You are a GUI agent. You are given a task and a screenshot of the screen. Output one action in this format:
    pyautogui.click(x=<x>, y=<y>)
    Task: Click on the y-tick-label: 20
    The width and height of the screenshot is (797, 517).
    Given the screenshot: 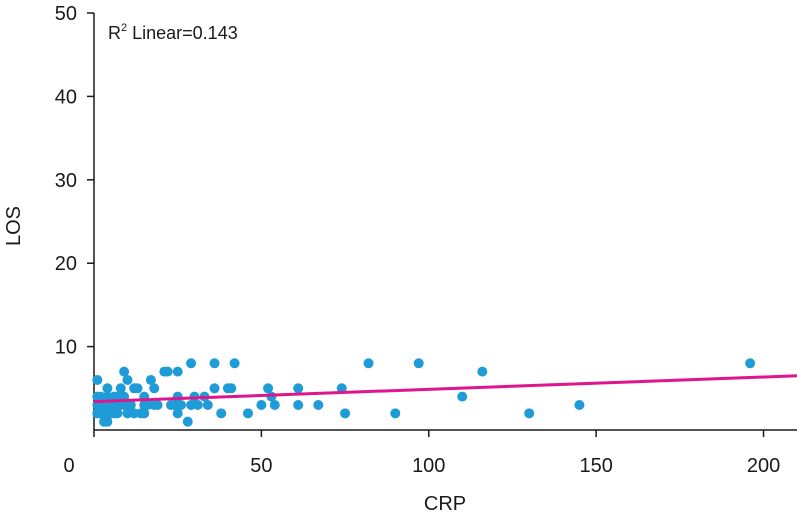 What is the action you would take?
    pyautogui.click(x=66, y=264)
    